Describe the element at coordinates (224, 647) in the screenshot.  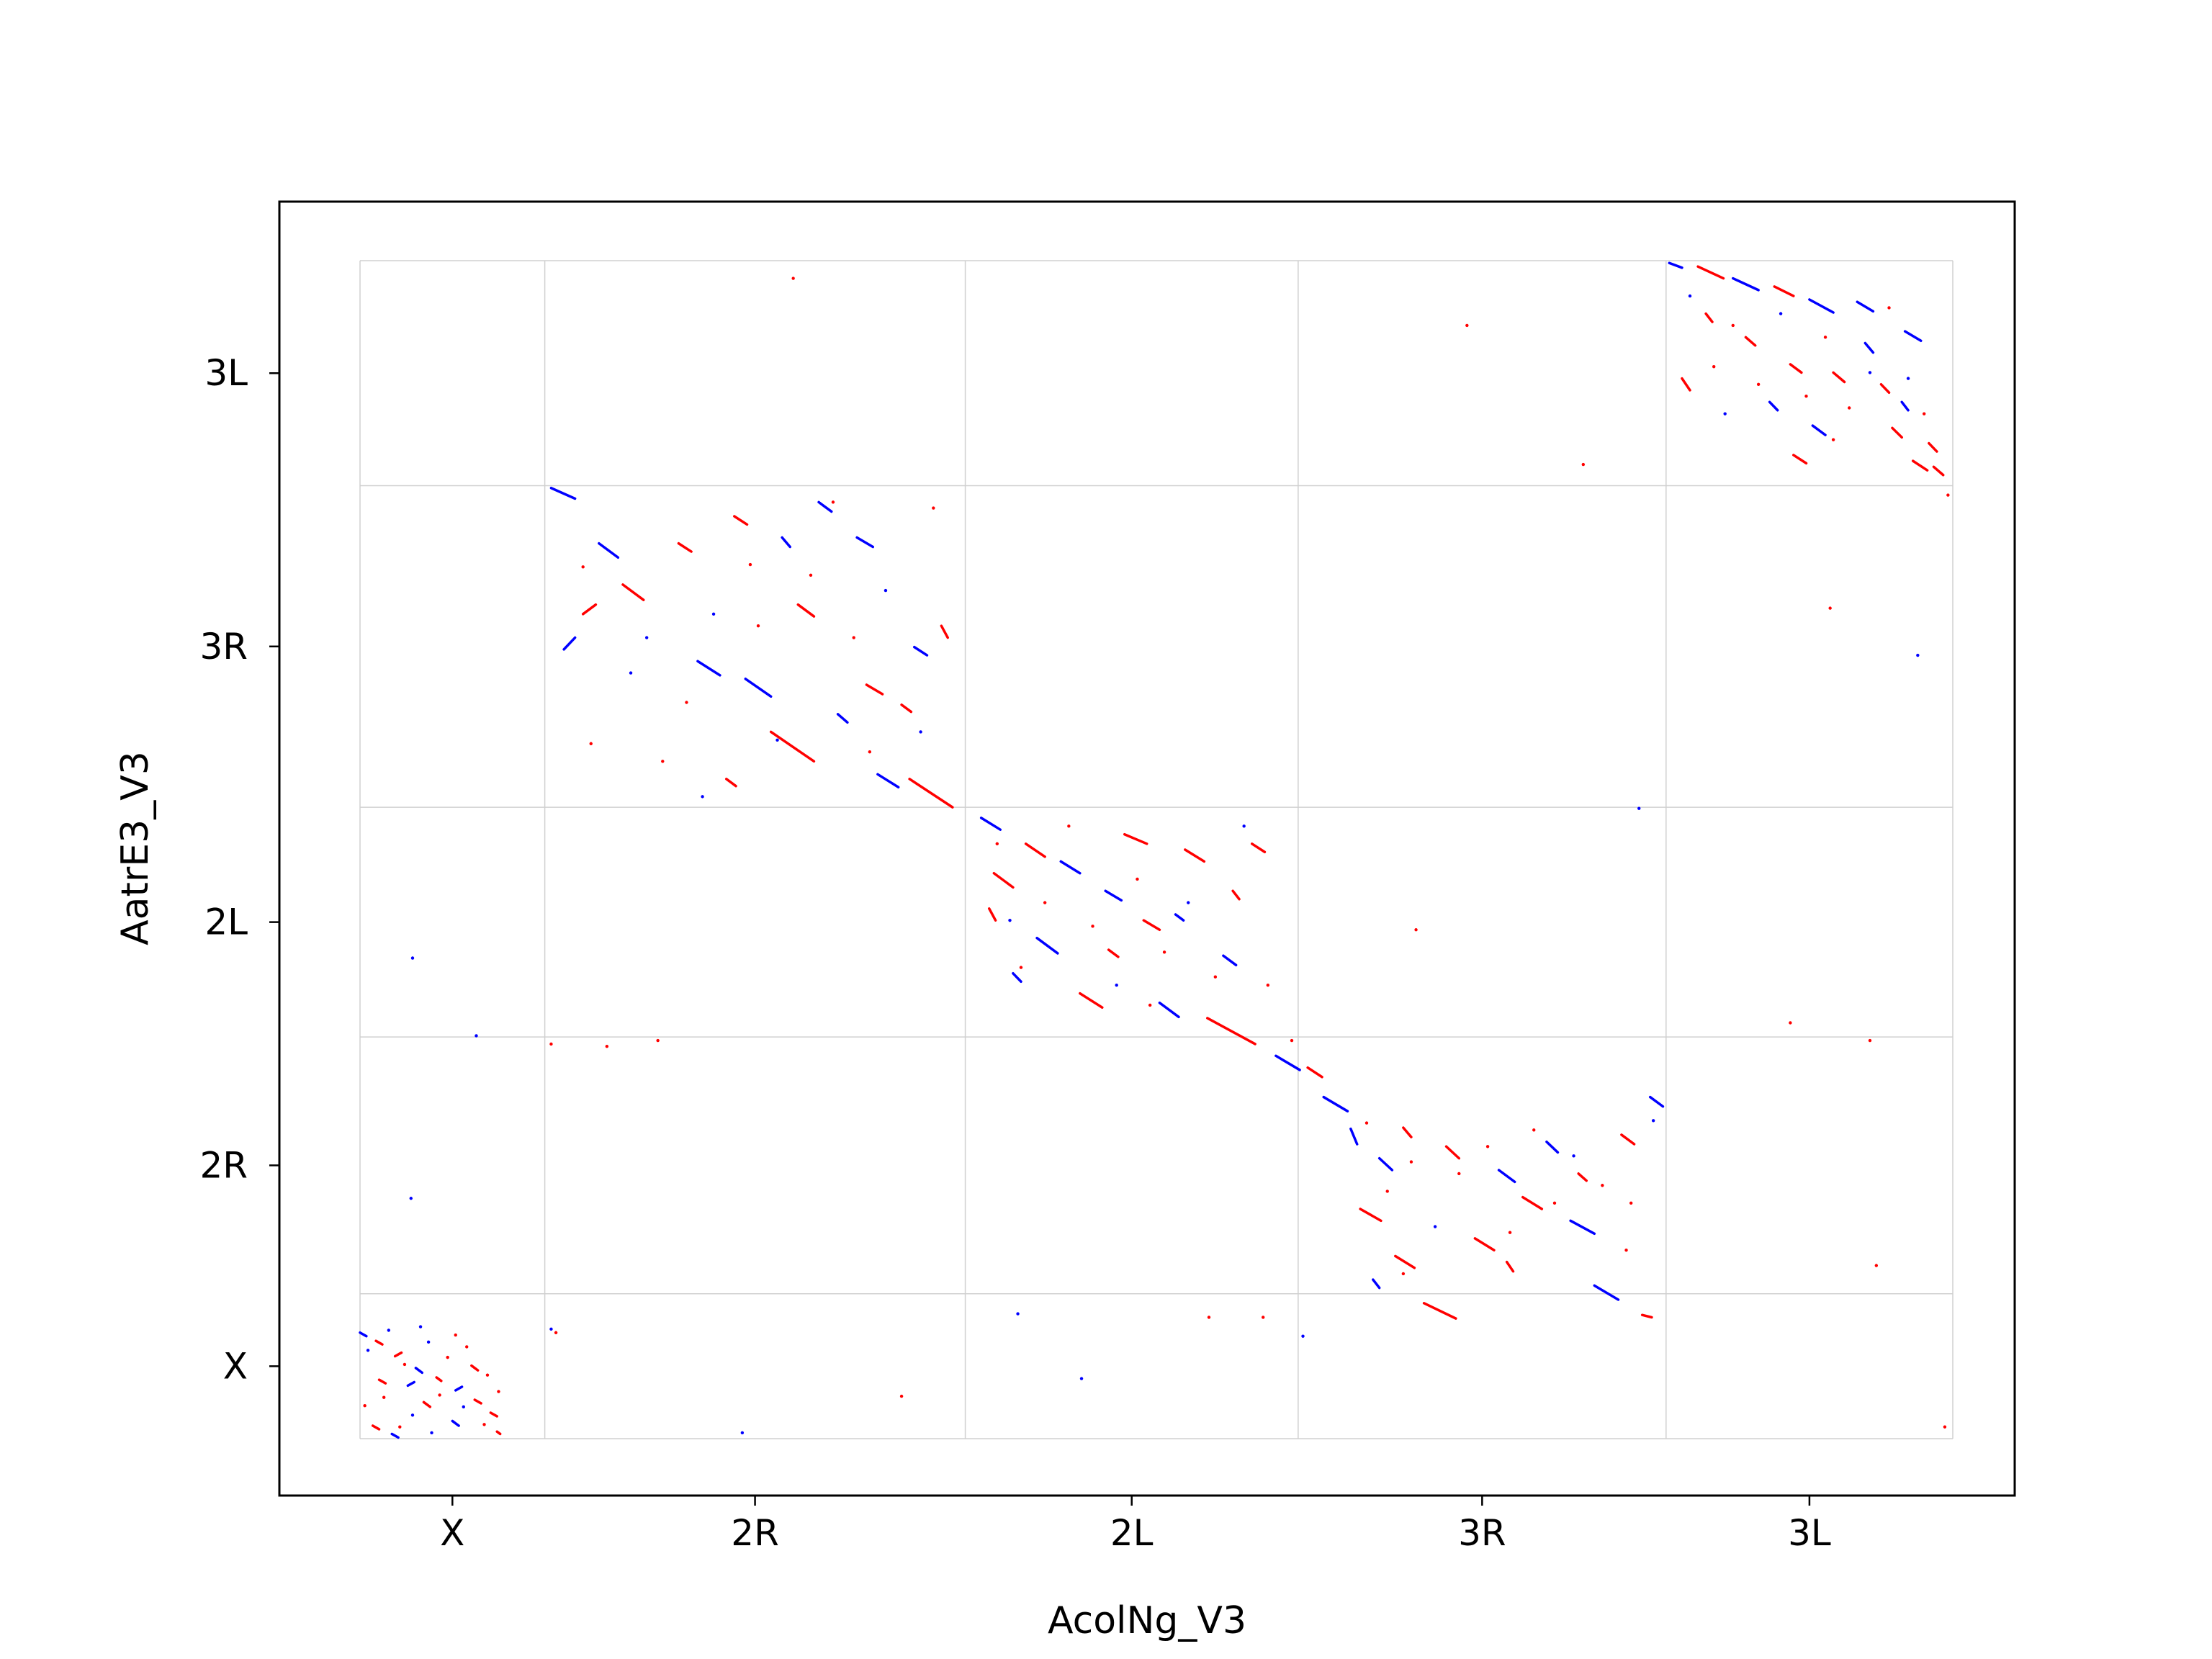
I see `y-tick-label: 3R` at that location.